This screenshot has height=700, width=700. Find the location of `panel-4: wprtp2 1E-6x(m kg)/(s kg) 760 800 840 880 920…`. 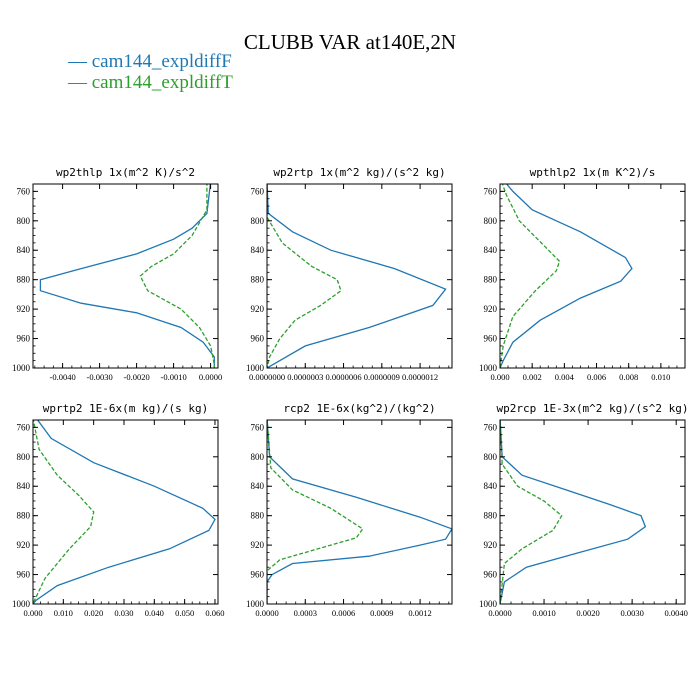

panel-4: wprtp2 1E-6x(m kg)/(s kg) 760 800 840 880 920… is located at coordinates (118, 510).